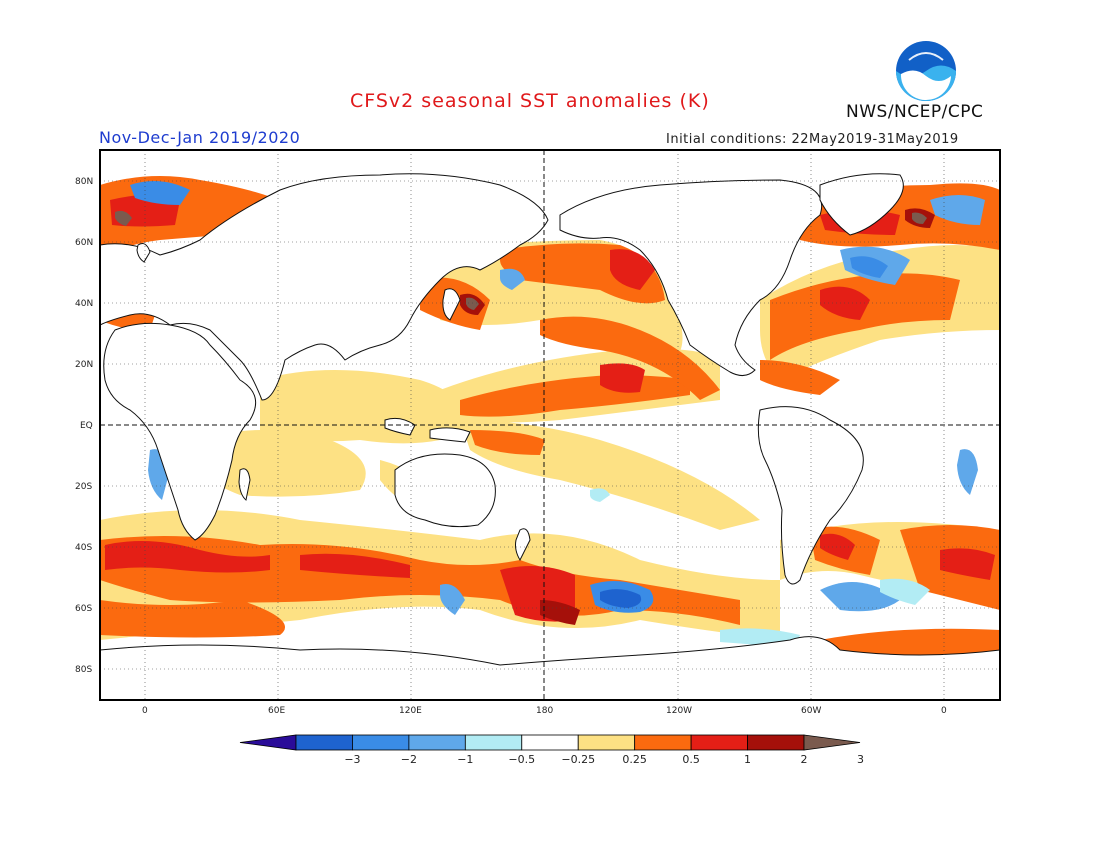  Describe the element at coordinates (811, 711) in the screenshot. I see `lon-label: 60W` at that location.